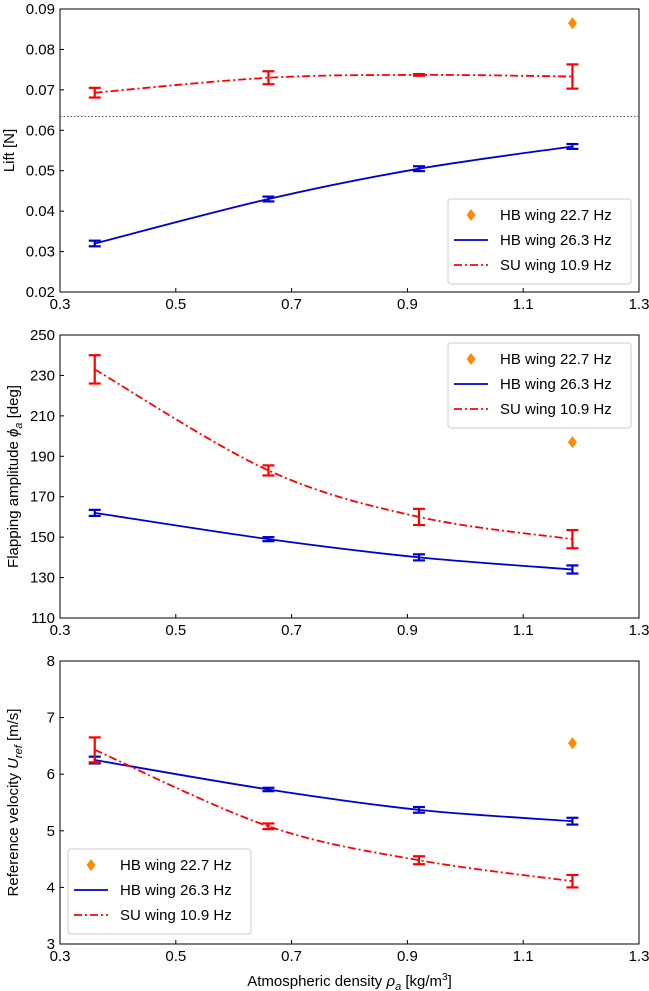 This screenshot has height=991, width=649. What do you see at coordinates (42, 335) in the screenshot?
I see `y-tick-label: 250` at bounding box center [42, 335].